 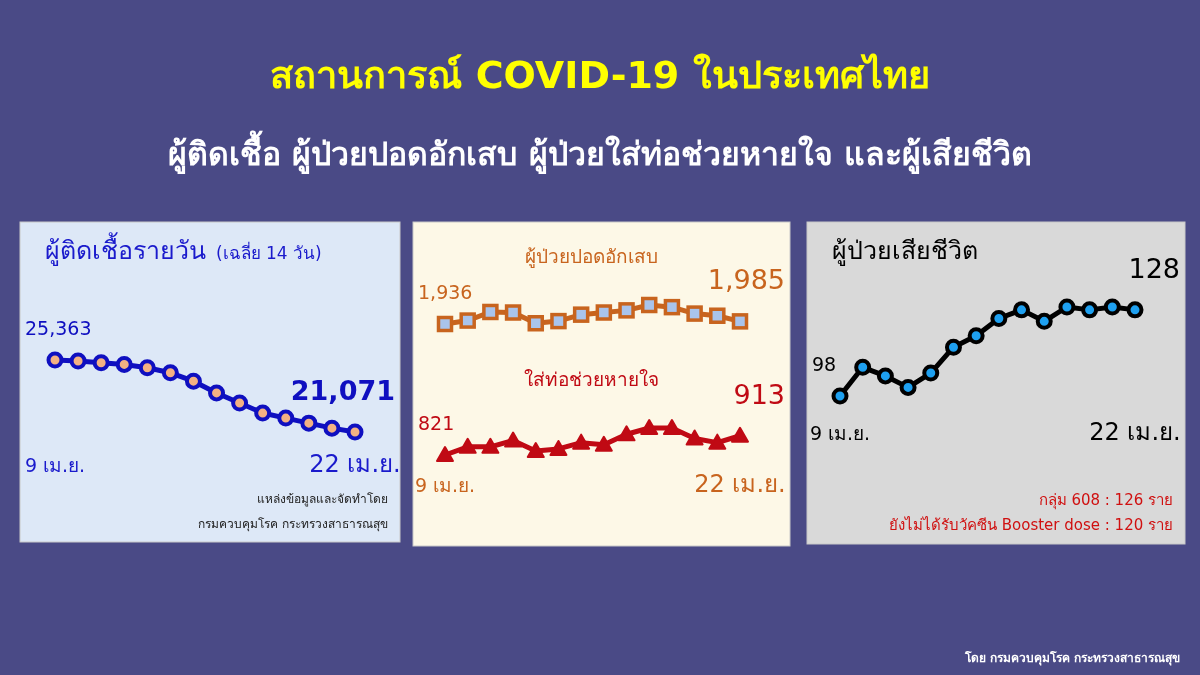 I want to click on data-label: 128, so click(x=1154, y=268).